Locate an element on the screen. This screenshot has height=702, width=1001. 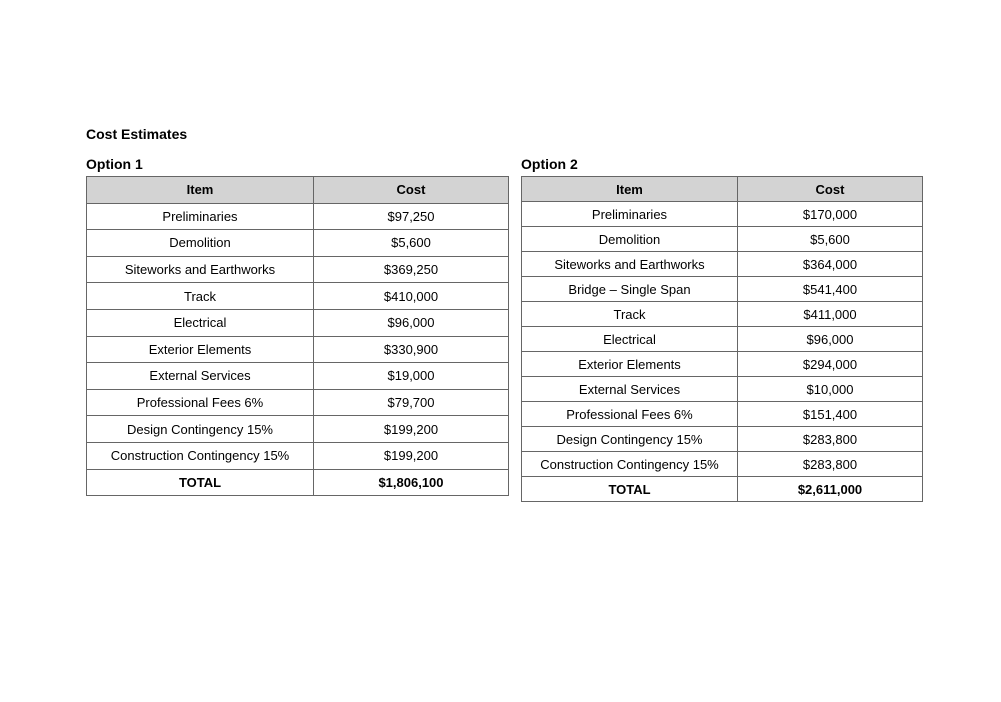
total-value: $2,611,000 is located at coordinates (830, 489).